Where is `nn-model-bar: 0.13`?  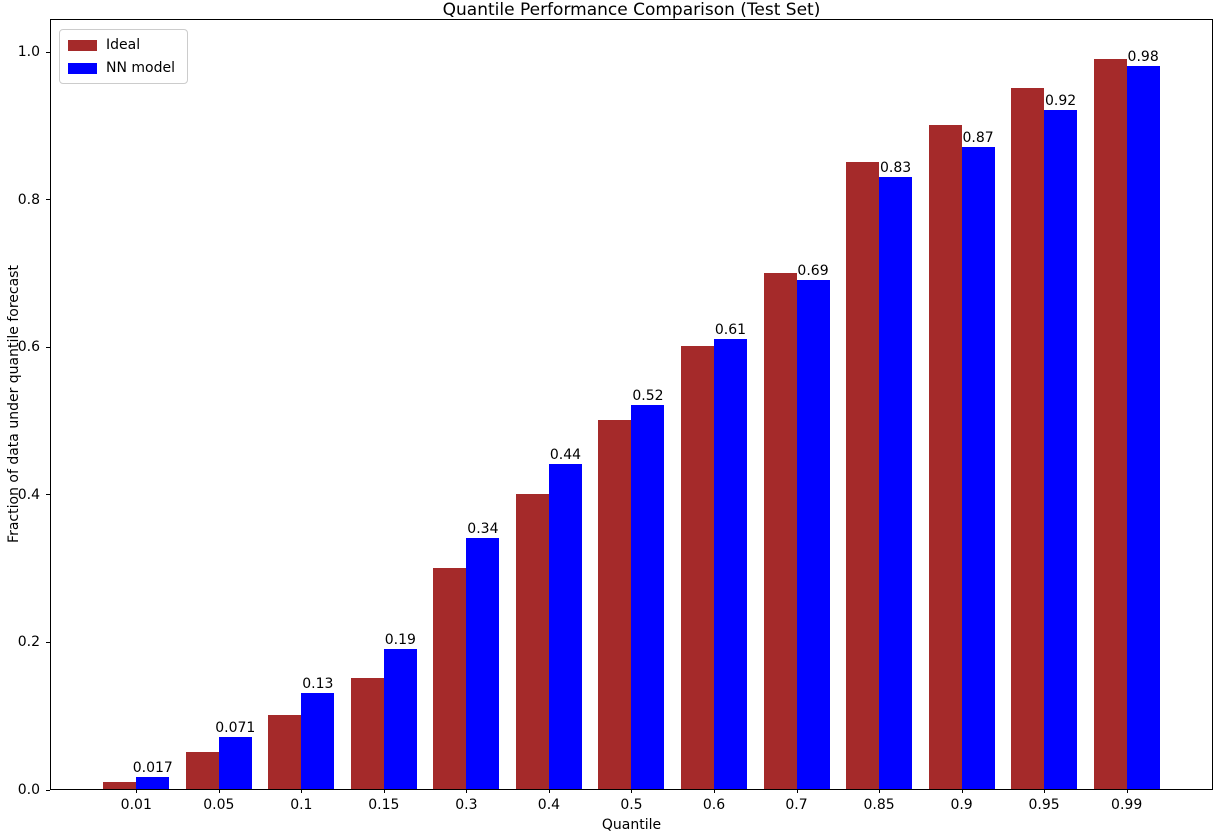
nn-model-bar: 0.13 is located at coordinates (318, 732).